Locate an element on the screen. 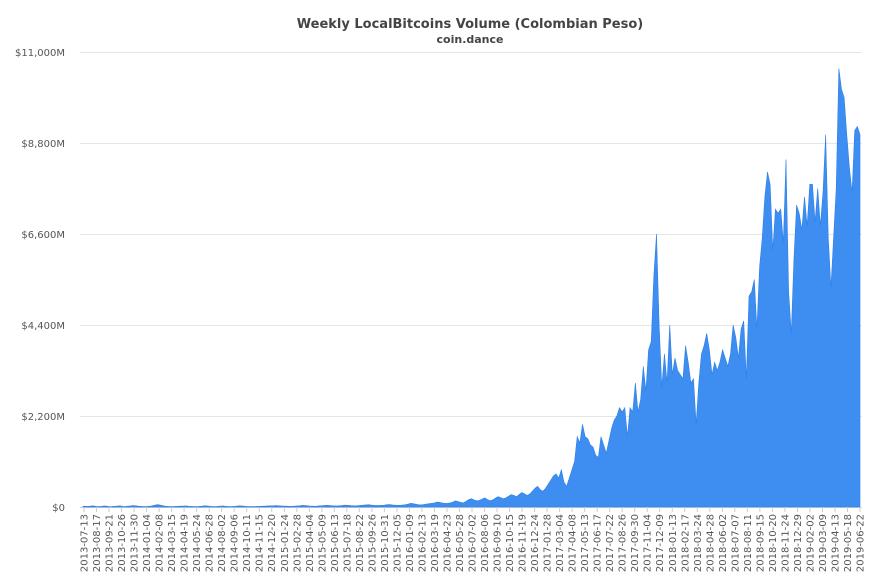  x-tick-label: 2016-01-09 is located at coordinates (410, 543).